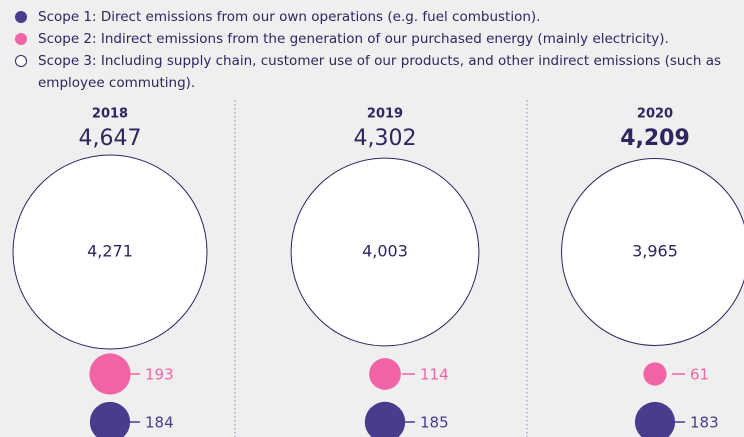  I want to click on year-label: 2018, so click(110, 114).